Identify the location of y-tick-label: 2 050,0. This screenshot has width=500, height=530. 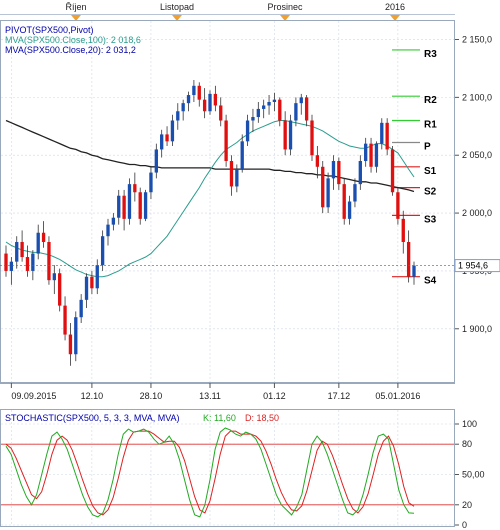
(477, 155).